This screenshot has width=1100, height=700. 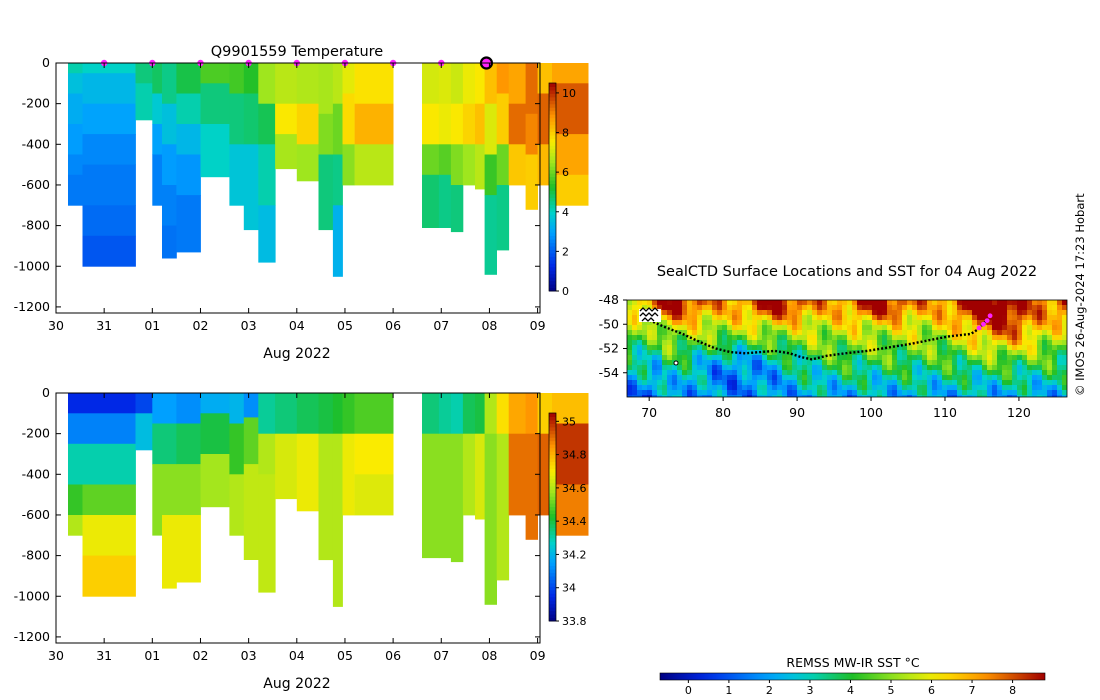 What do you see at coordinates (565, 172) in the screenshot?
I see `colorbar-tick-label: 6` at bounding box center [565, 172].